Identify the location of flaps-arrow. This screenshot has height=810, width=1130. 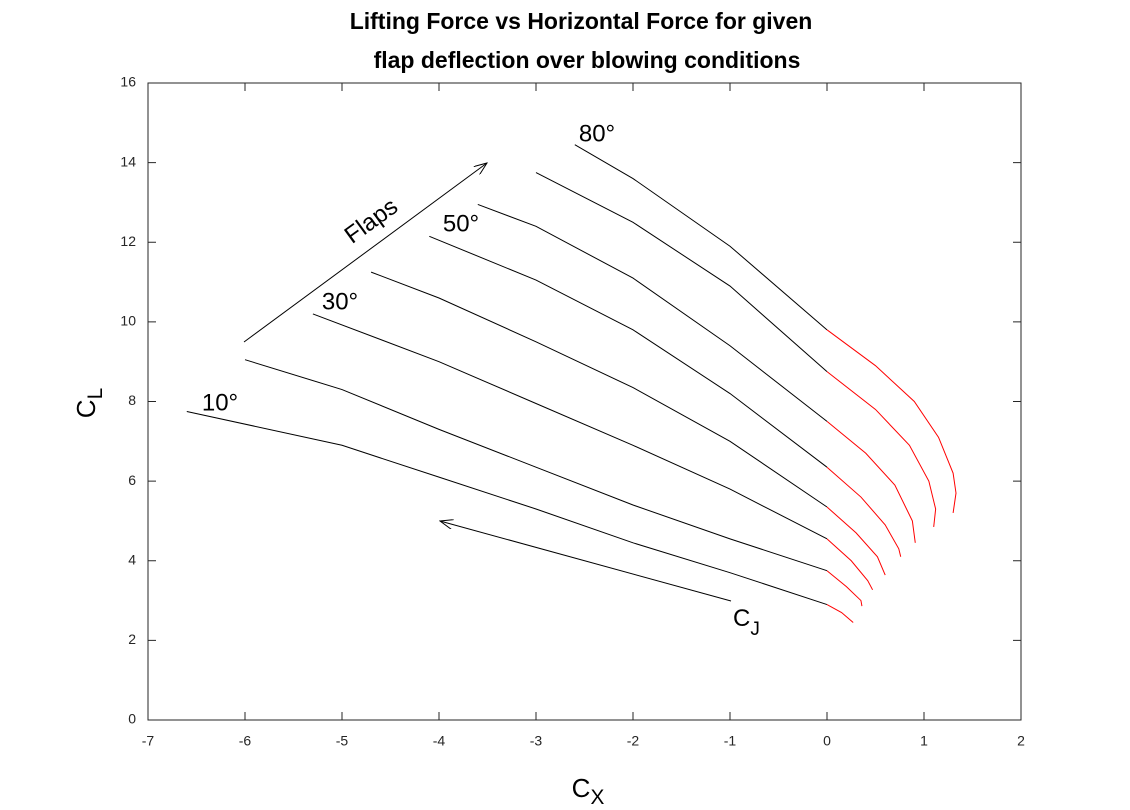
(365, 253).